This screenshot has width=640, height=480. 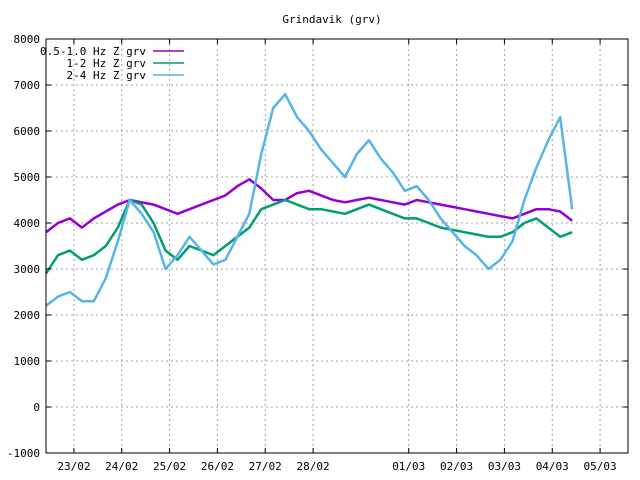 What do you see at coordinates (73, 466) in the screenshot?
I see `x-tick-label: 23/02` at bounding box center [73, 466].